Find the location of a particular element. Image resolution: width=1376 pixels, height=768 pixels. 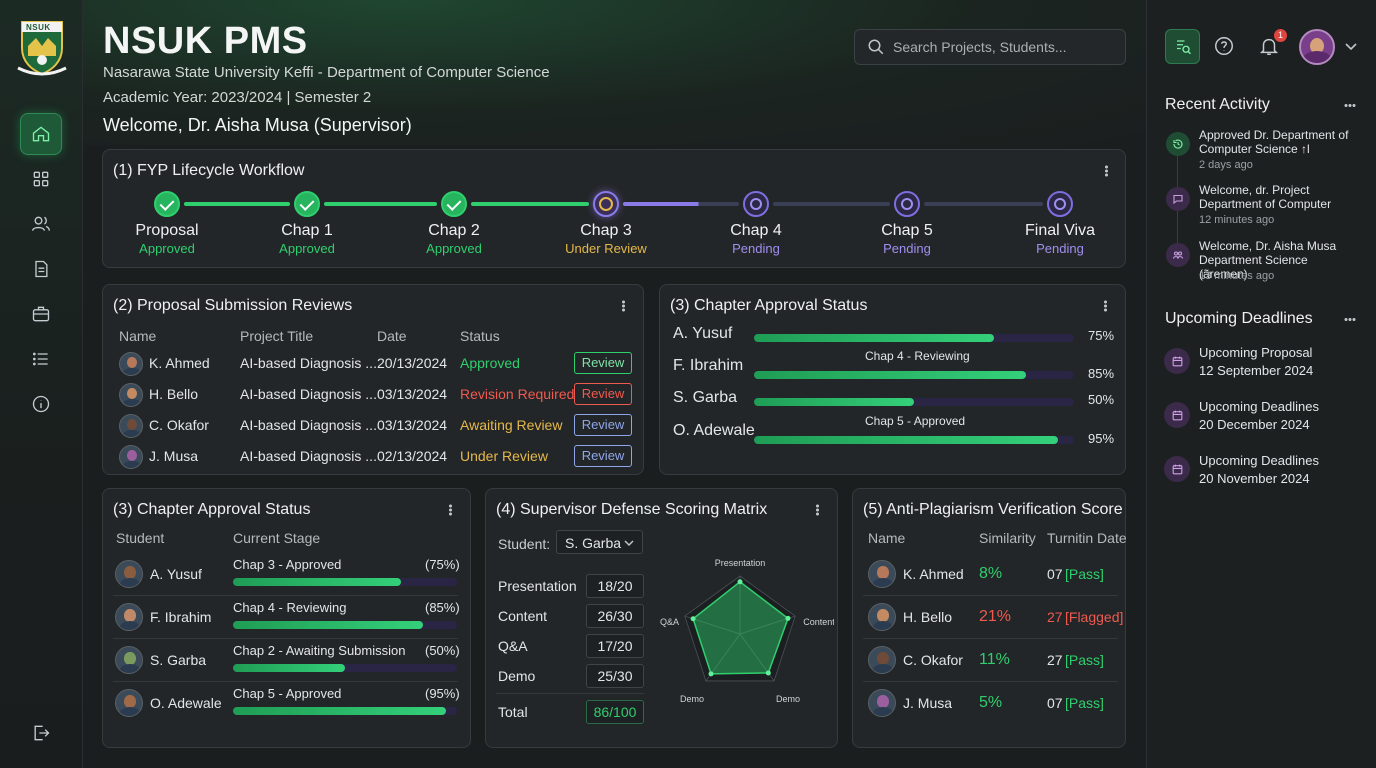

plagiarism-student-name: K. Ahmed is located at coordinates (933, 574).